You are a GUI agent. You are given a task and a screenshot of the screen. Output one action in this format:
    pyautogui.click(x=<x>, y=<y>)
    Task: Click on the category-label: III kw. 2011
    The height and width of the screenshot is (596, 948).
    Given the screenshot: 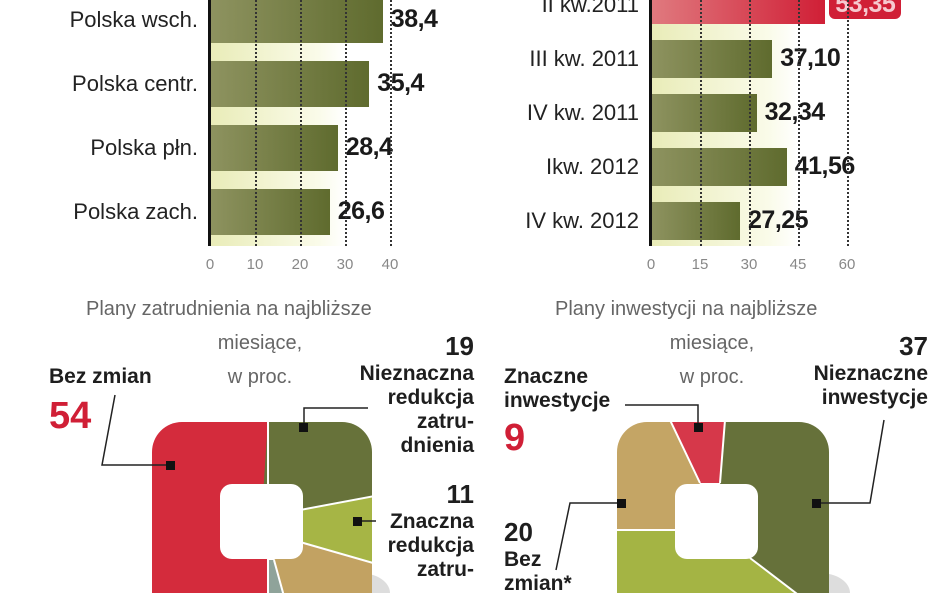 What is the action you would take?
    pyautogui.click(x=584, y=58)
    